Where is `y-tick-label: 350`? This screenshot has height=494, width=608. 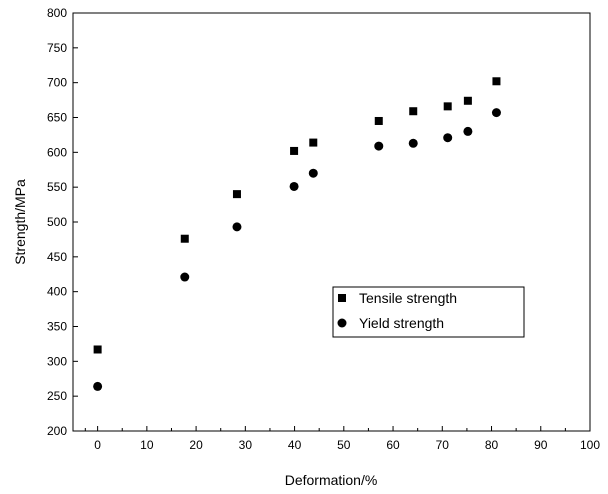
y-tick-label: 350 is located at coordinates (57, 327).